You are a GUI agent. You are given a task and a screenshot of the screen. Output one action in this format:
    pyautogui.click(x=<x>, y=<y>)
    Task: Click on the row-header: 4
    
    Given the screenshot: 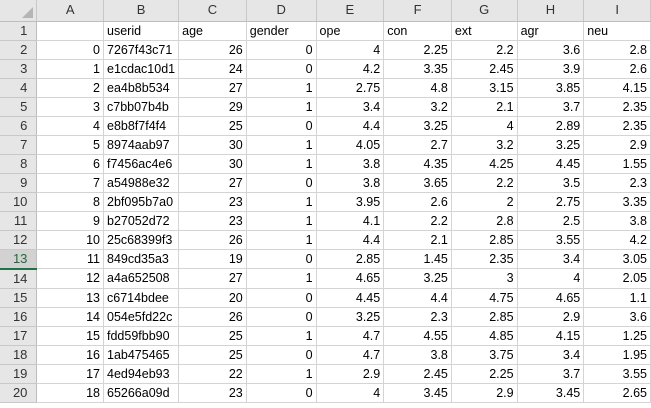 What is the action you would take?
    pyautogui.click(x=19, y=88)
    